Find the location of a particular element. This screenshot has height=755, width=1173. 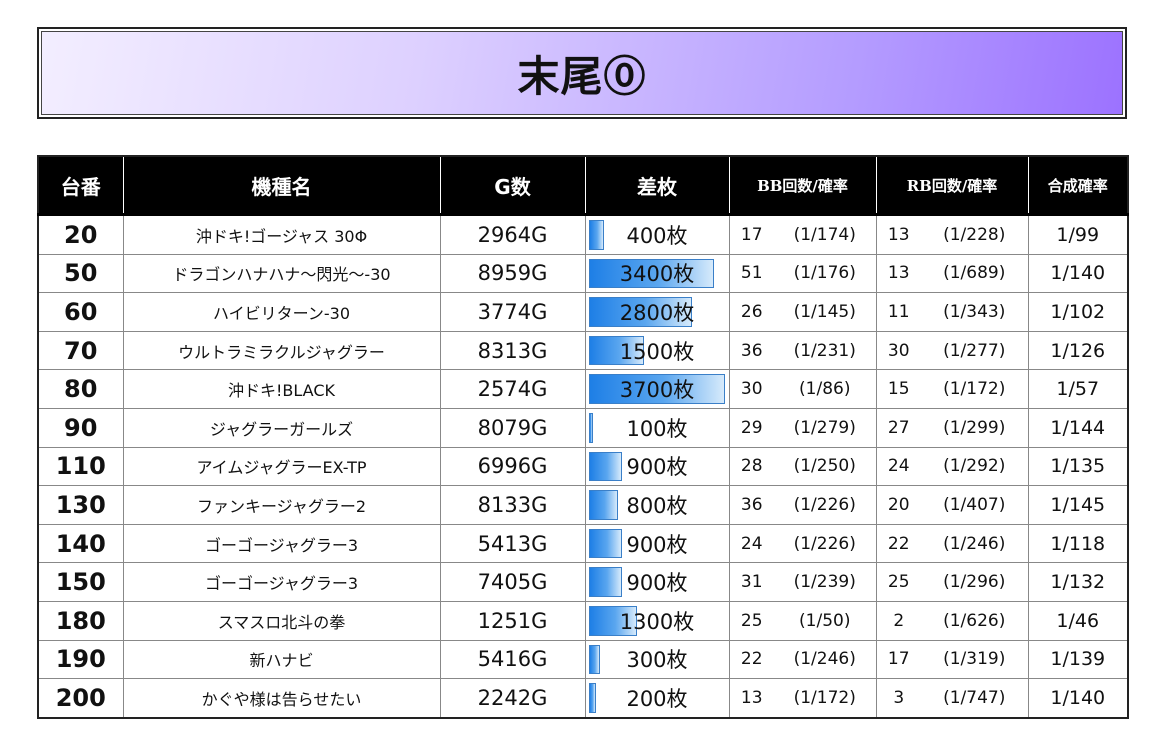

machine-name-cell: 沖ドキ!BLACK is located at coordinates (281, 389).